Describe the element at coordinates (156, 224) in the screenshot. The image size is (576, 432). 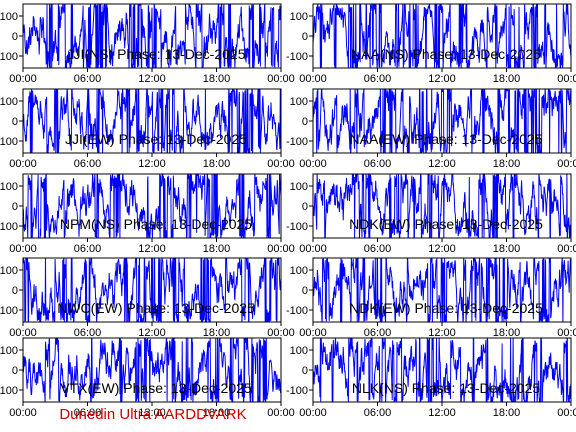
I see `panel-title: NPM(NS) Phase: 13-Dec-2025` at that location.